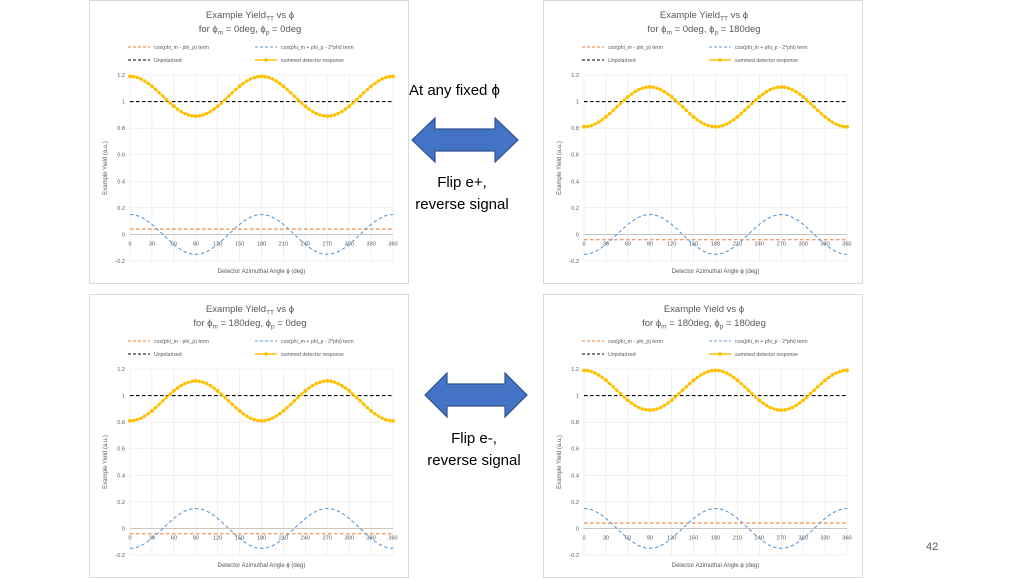  I want to click on y-axis-label: Example Yield (a.u.), so click(560, 462).